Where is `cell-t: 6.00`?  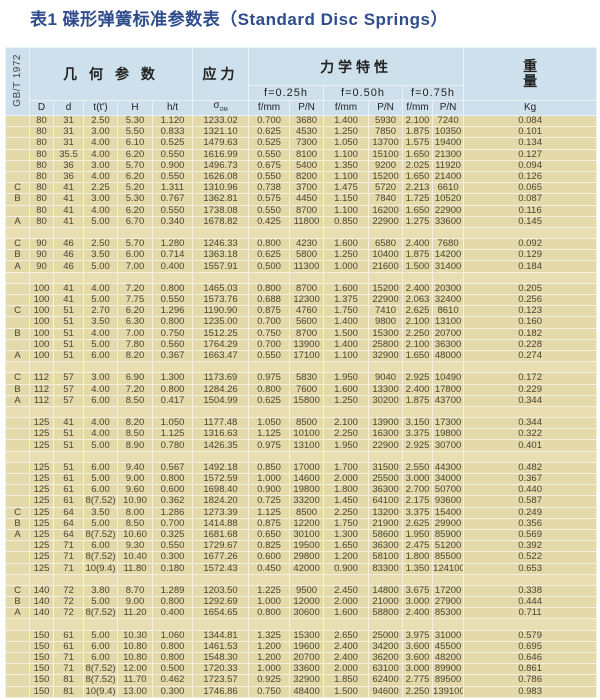
cell-t: 6.00 is located at coordinates (100, 400).